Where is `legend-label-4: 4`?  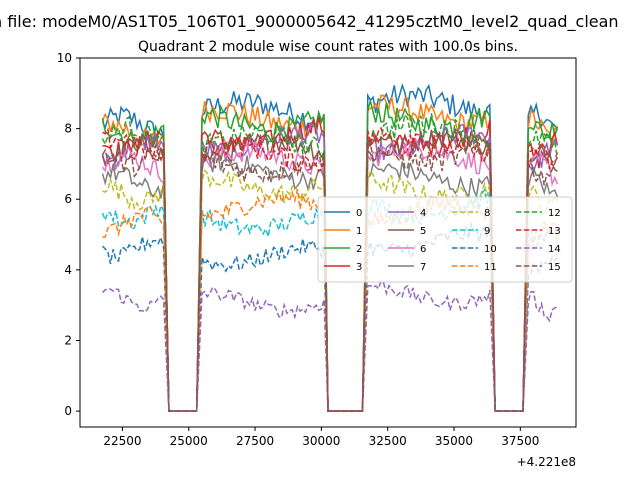
legend-label-4: 4 is located at coordinates (423, 213).